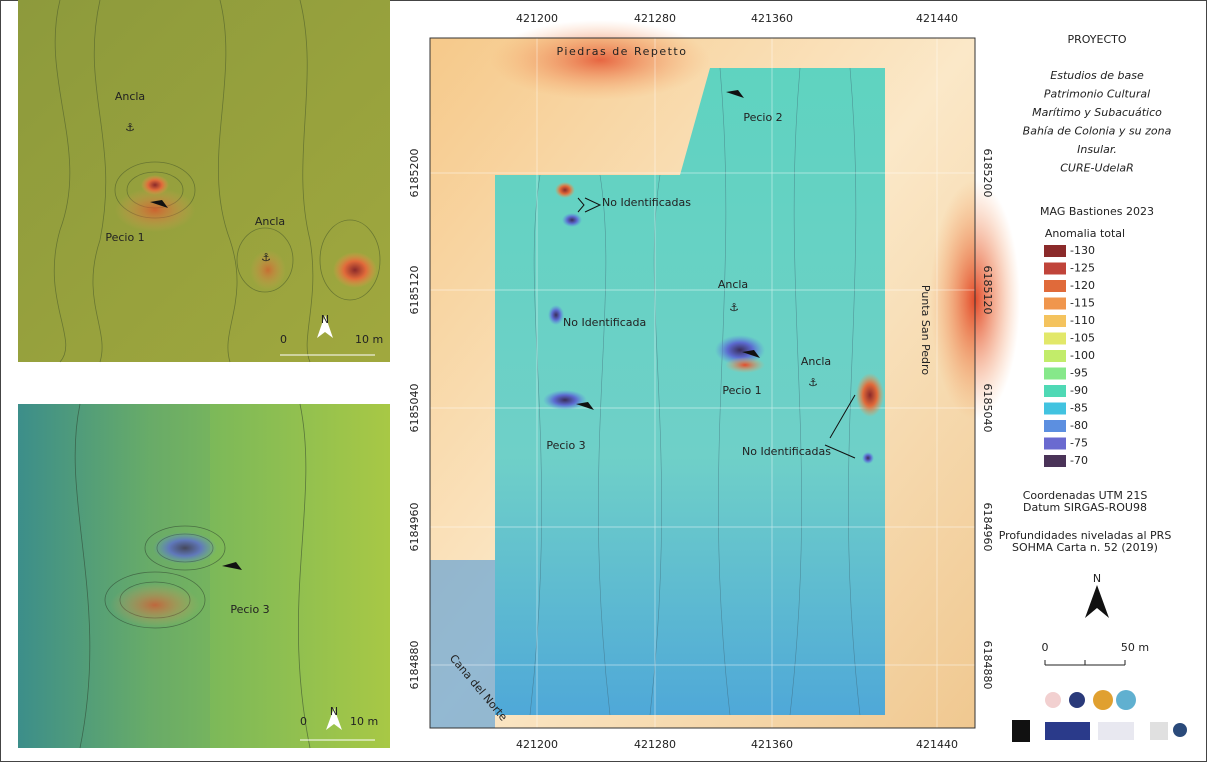 The height and width of the screenshot is (762, 1207). What do you see at coordinates (1096, 39) in the screenshot?
I see `project-title: PROYECTO` at bounding box center [1096, 39].